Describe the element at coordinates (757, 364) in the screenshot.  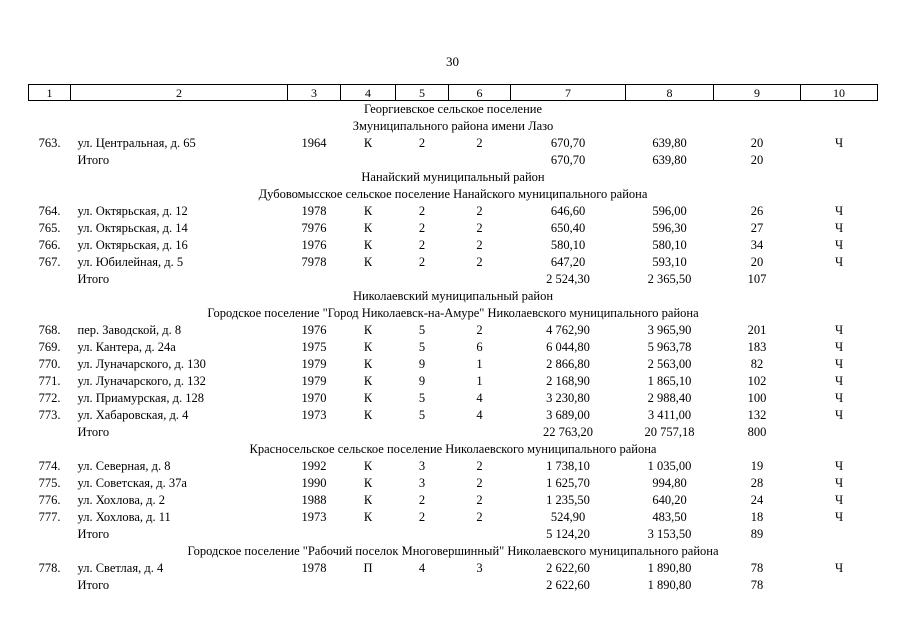
I see `residents: 82` at that location.